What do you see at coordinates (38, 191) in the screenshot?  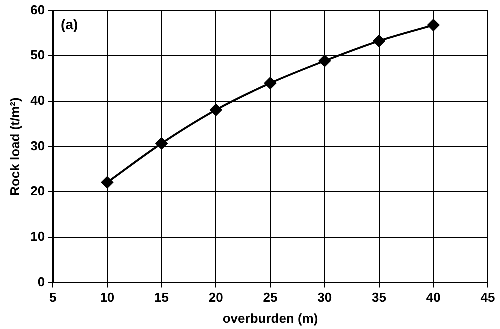 I see `y-tick-label: 20` at bounding box center [38, 191].